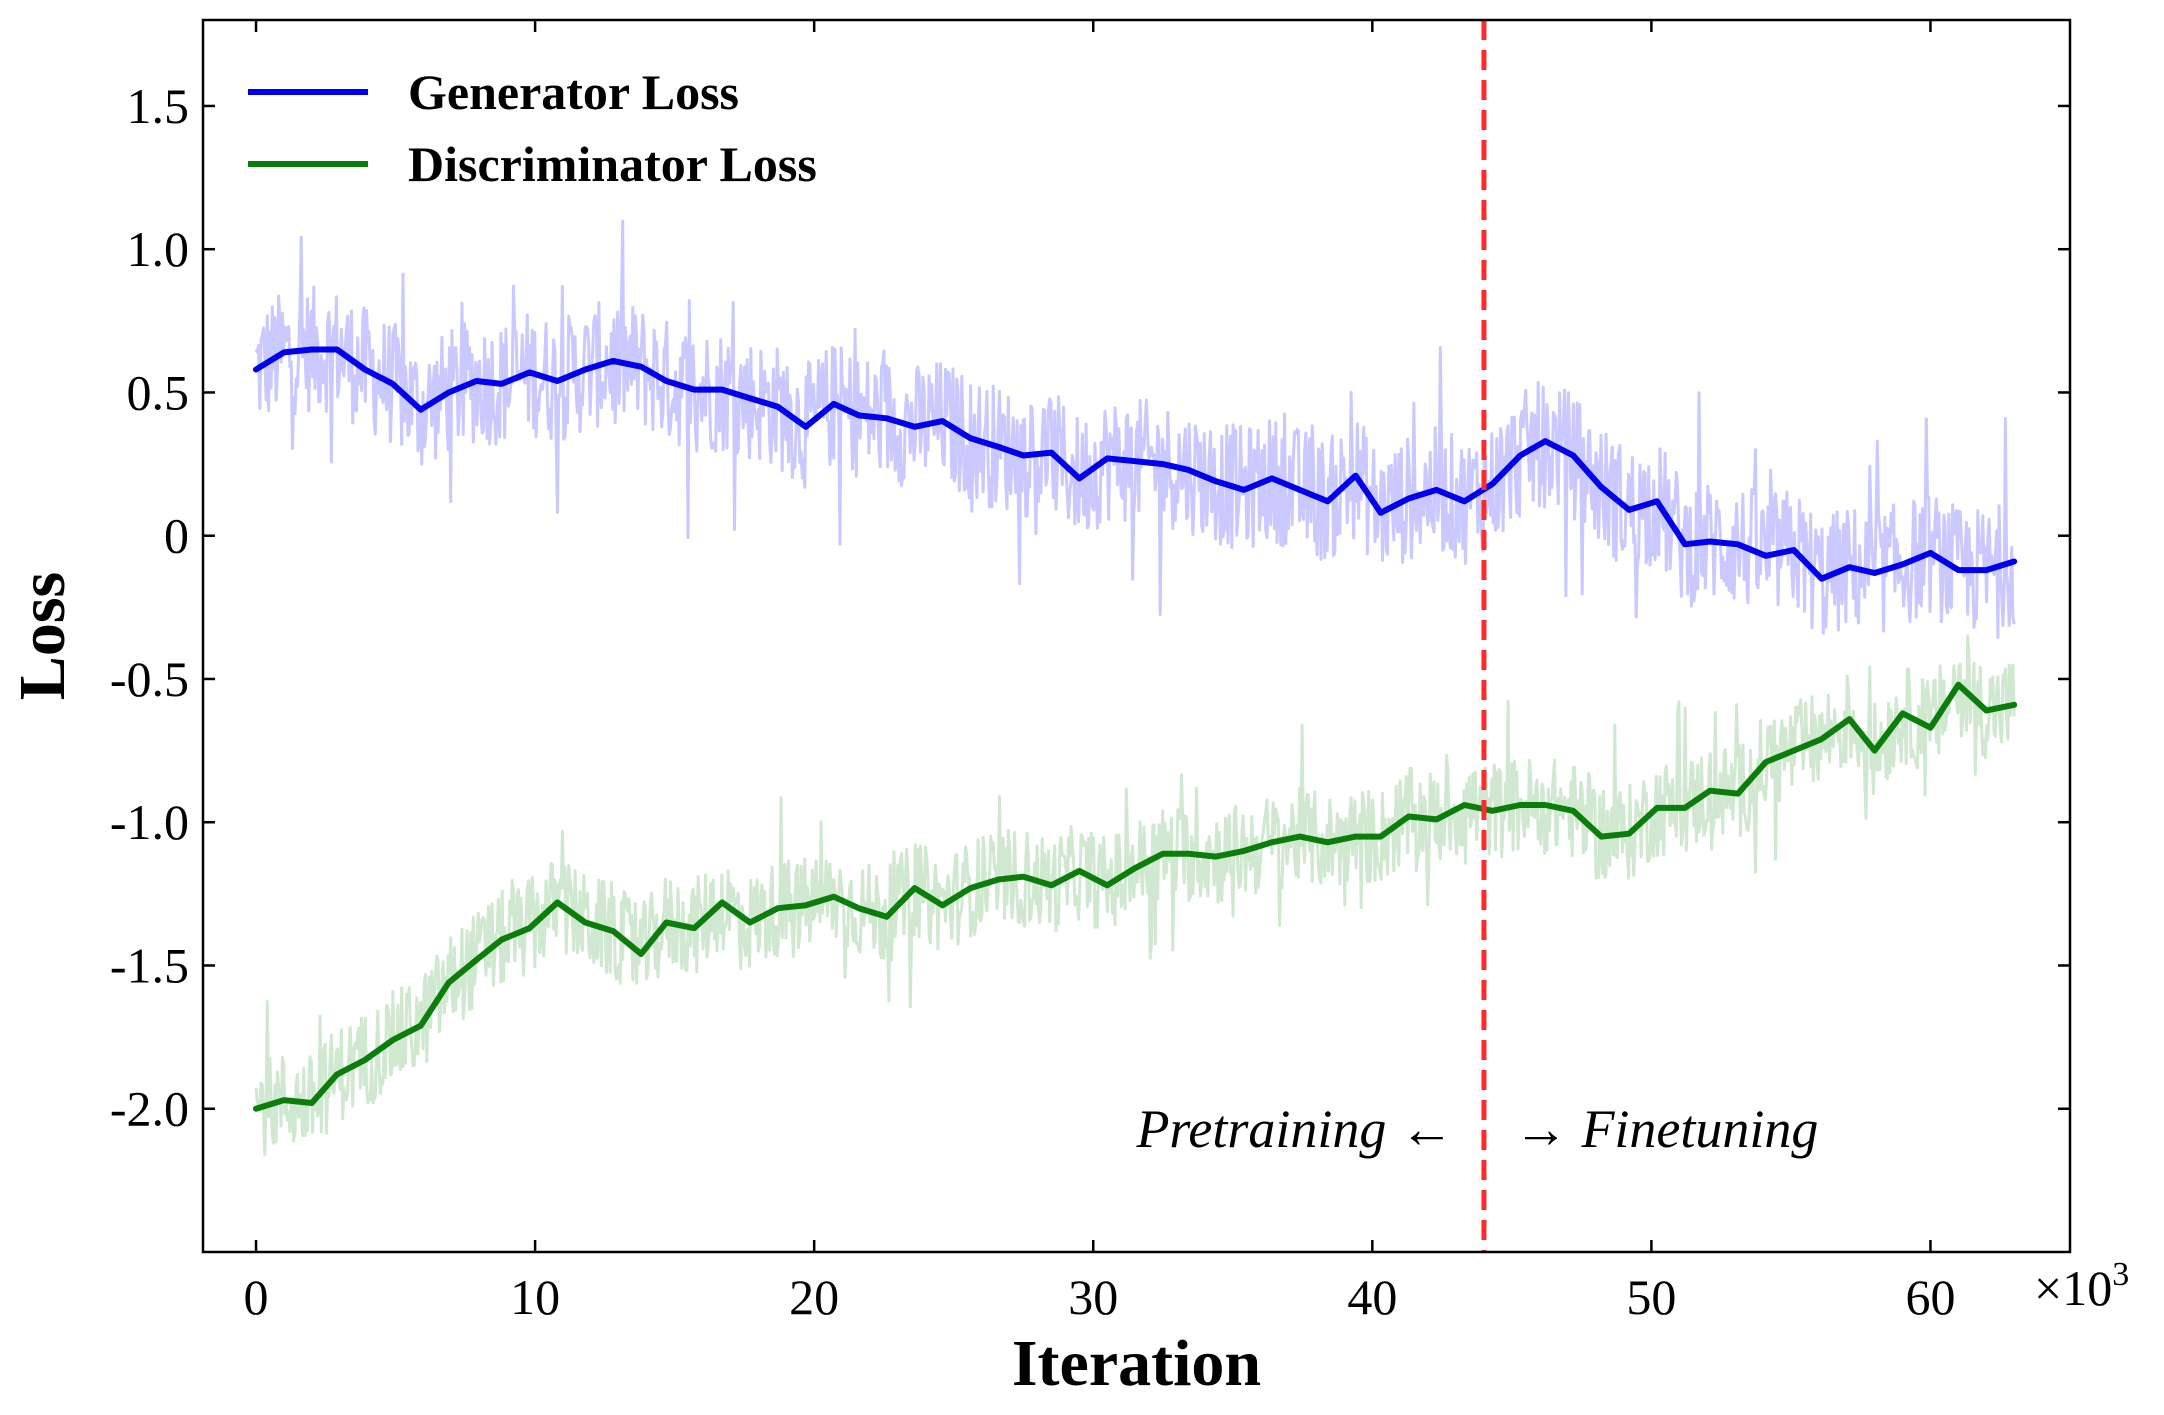 The height and width of the screenshot is (1415, 2164). What do you see at coordinates (158, 106) in the screenshot?
I see `y-tick-label: 1.5` at bounding box center [158, 106].